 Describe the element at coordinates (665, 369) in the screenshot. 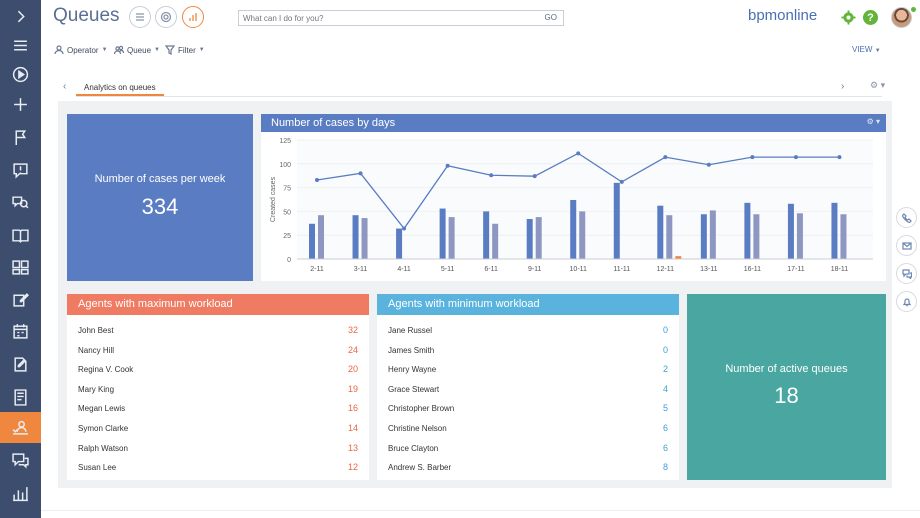

I see `agent-case-count: 2` at that location.